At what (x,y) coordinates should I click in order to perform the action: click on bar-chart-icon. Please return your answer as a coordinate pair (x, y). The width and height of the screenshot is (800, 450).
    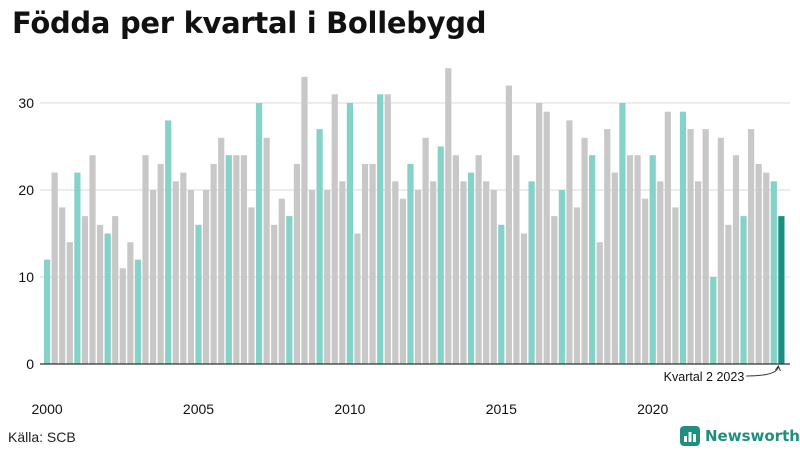
    Looking at the image, I should click on (690, 436).